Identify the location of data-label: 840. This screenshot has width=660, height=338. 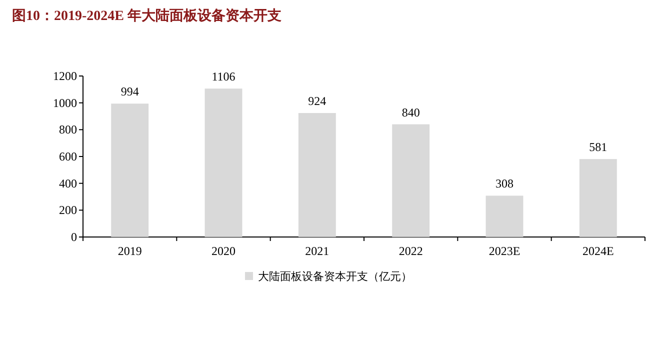
(411, 112).